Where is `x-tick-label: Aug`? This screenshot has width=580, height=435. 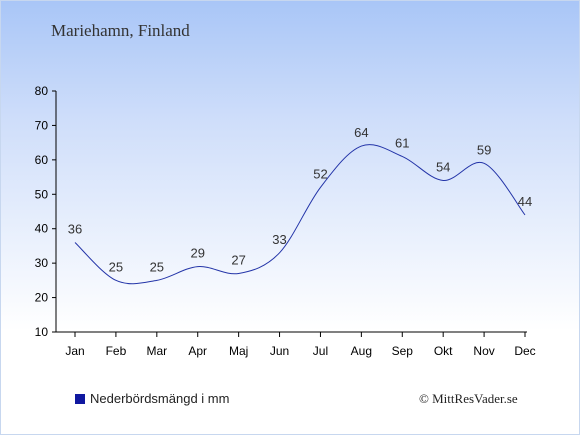 x-tick-label: Aug is located at coordinates (361, 351).